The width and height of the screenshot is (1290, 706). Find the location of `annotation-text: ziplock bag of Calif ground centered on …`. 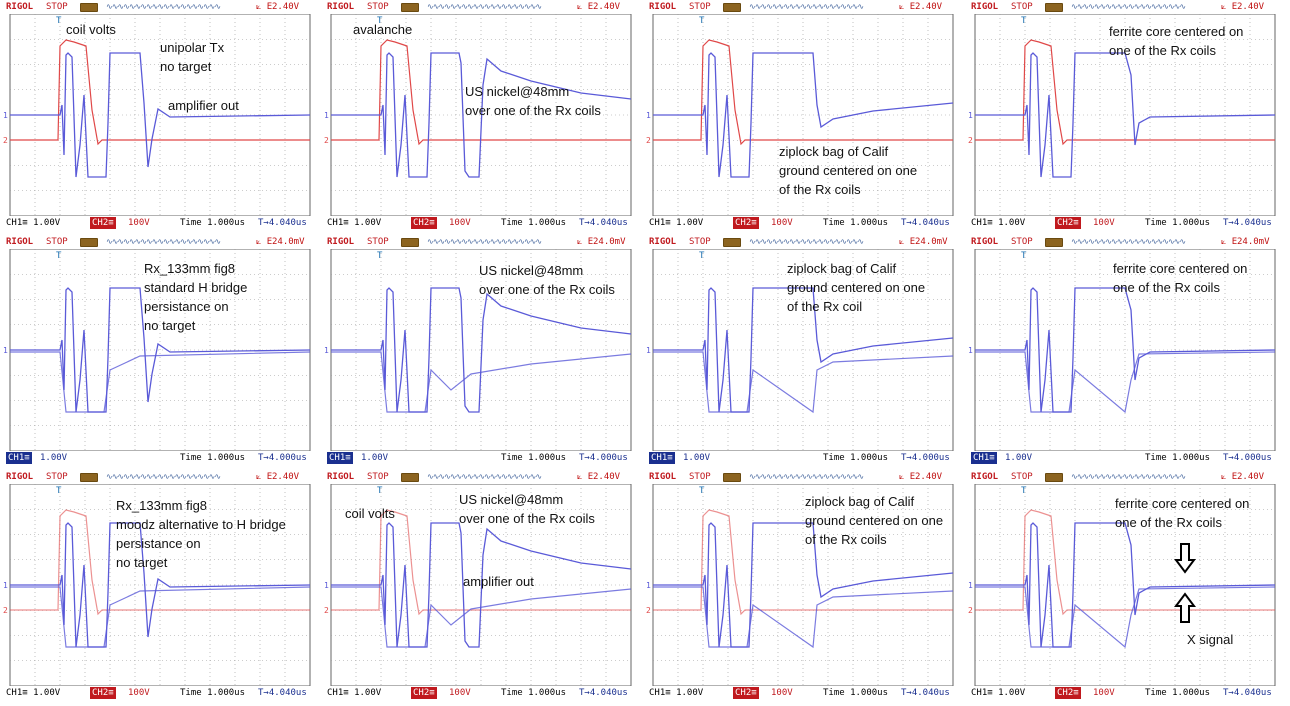

annotation-text: ziplock bag of Calif ground centered on … is located at coordinates (848, 170).